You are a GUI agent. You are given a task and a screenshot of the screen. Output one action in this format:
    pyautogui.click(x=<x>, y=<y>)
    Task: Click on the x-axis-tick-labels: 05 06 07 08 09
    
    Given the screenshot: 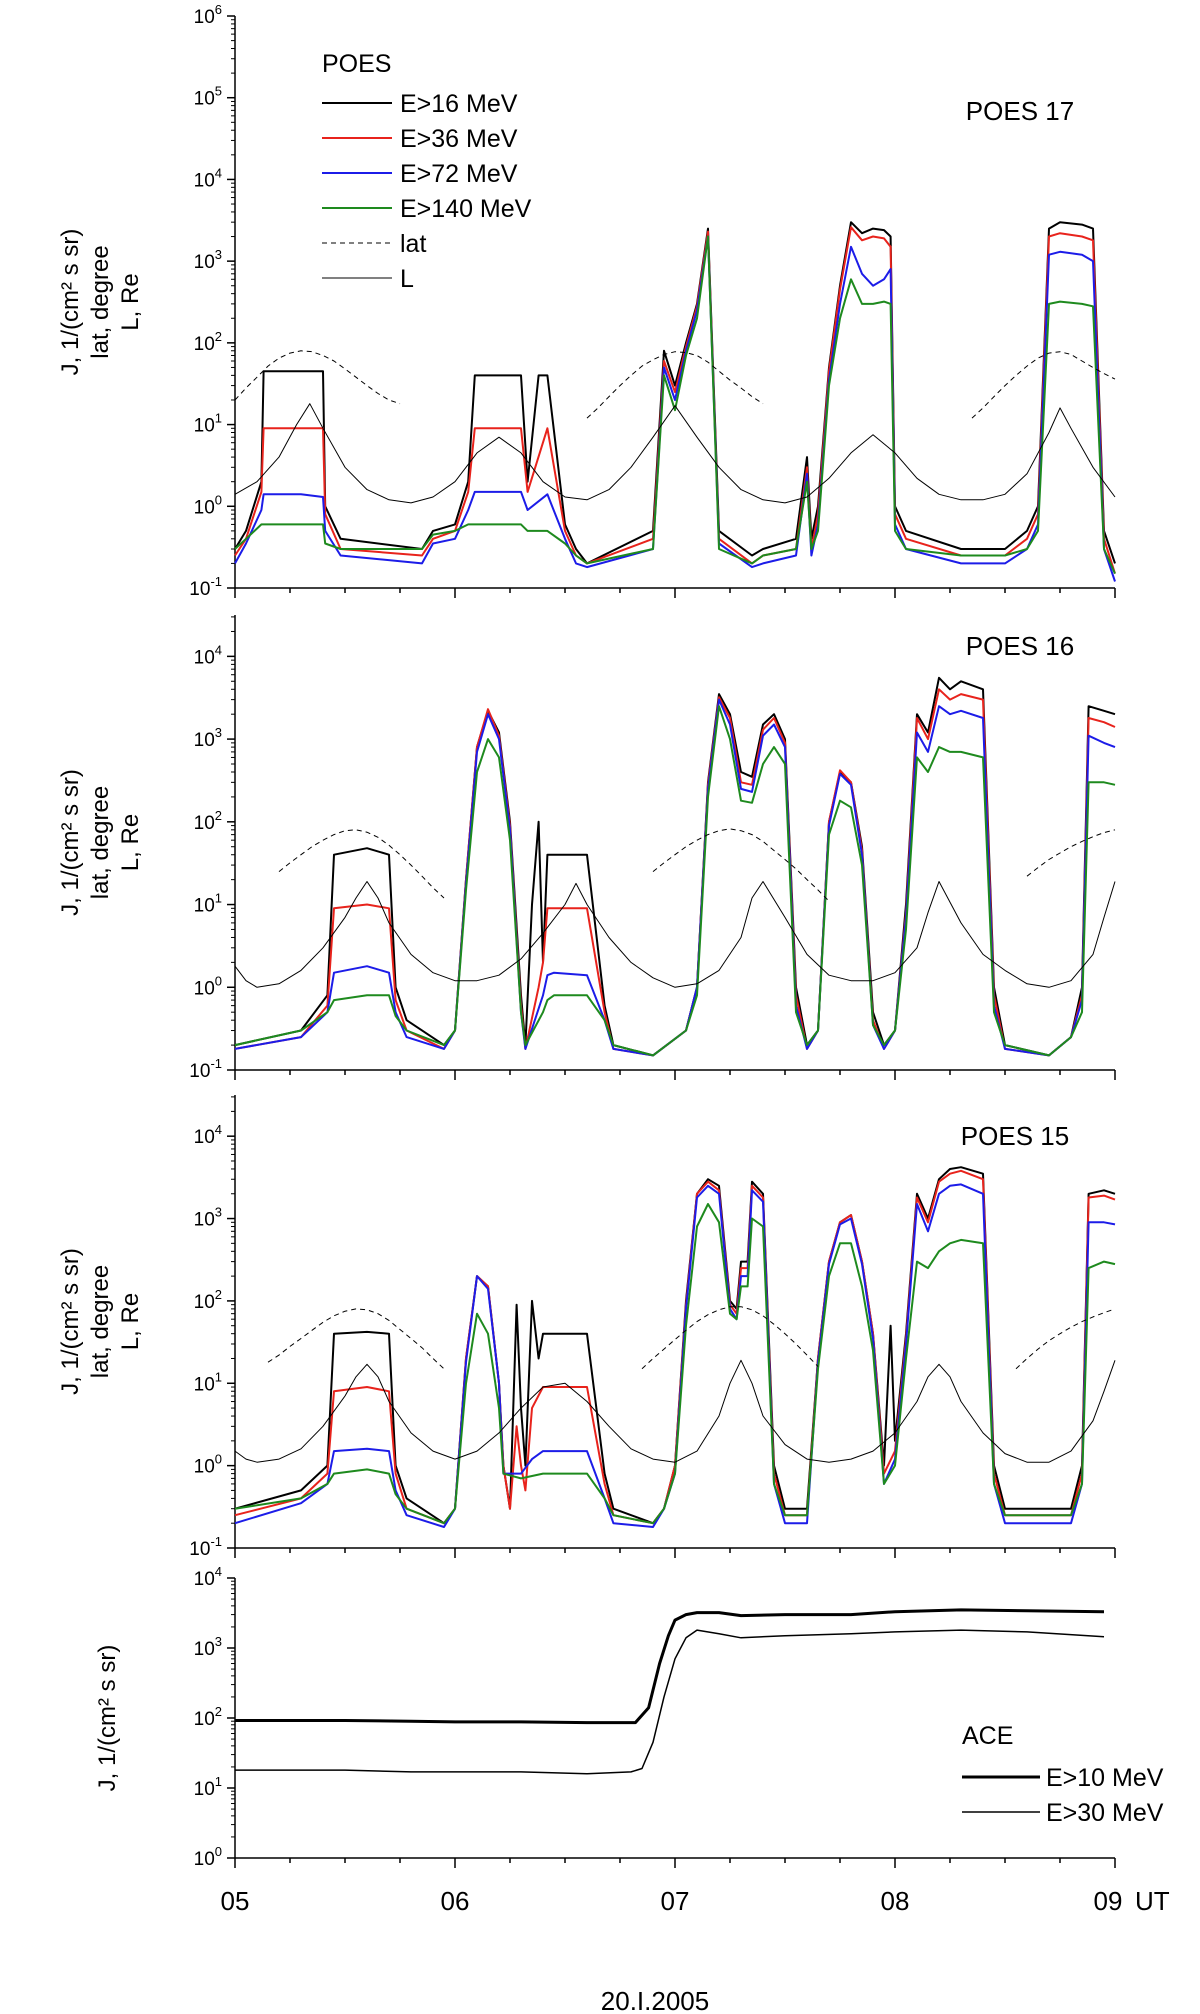 What is the action you would take?
    pyautogui.click(x=672, y=1901)
    